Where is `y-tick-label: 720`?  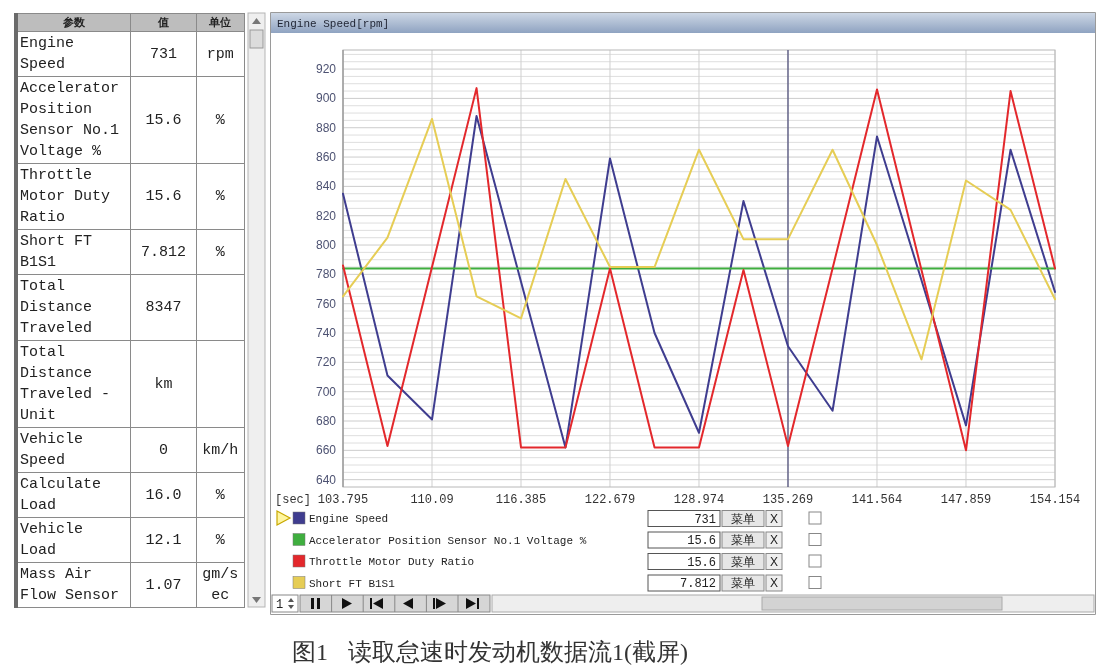 y-tick-label: 720 is located at coordinates (326, 362).